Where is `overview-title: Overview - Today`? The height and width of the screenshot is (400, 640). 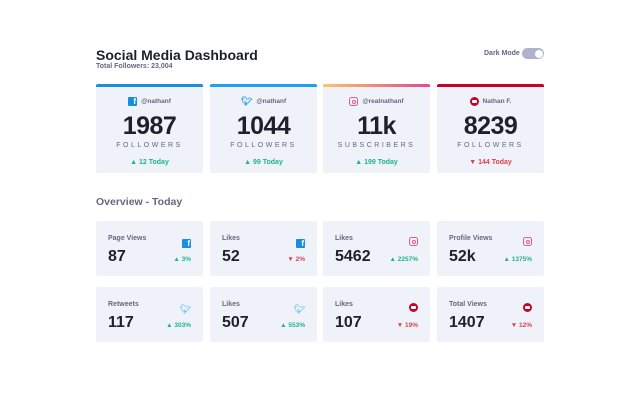
overview-title: Overview - Today is located at coordinates (139, 202).